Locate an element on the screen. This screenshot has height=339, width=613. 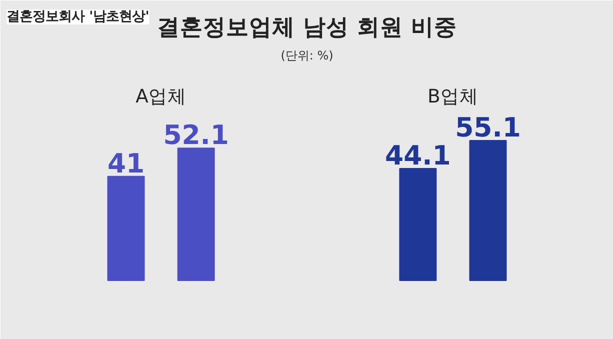
data-label: 55.1 is located at coordinates (488, 128).